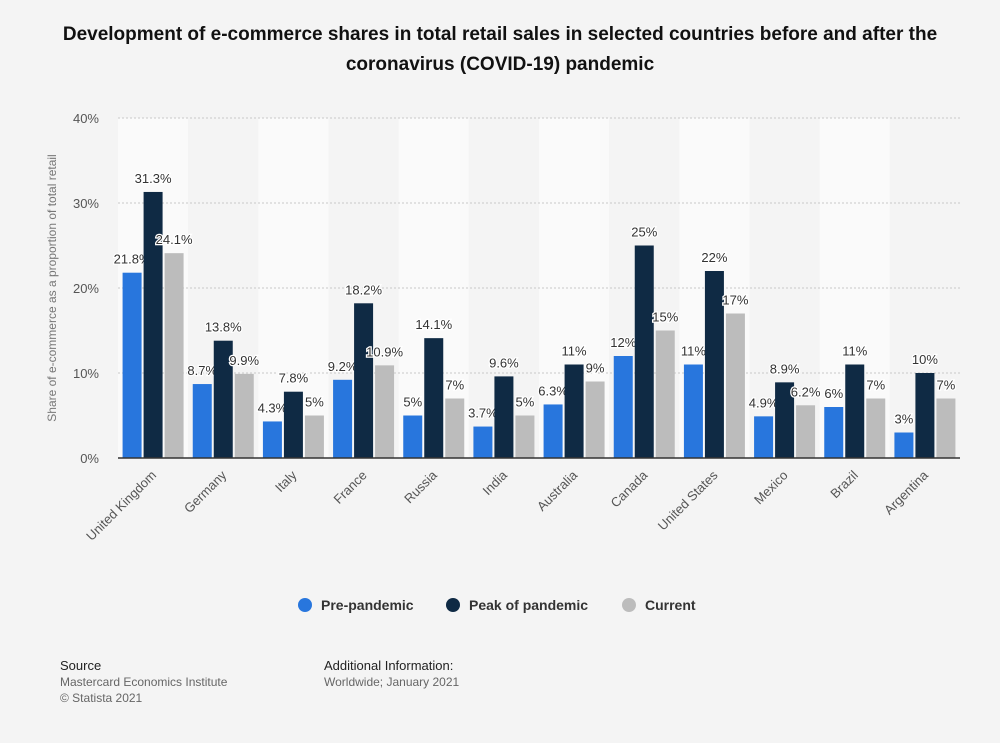 Image resolution: width=1000 pixels, height=743 pixels. I want to click on legend-item: Current, so click(670, 605).